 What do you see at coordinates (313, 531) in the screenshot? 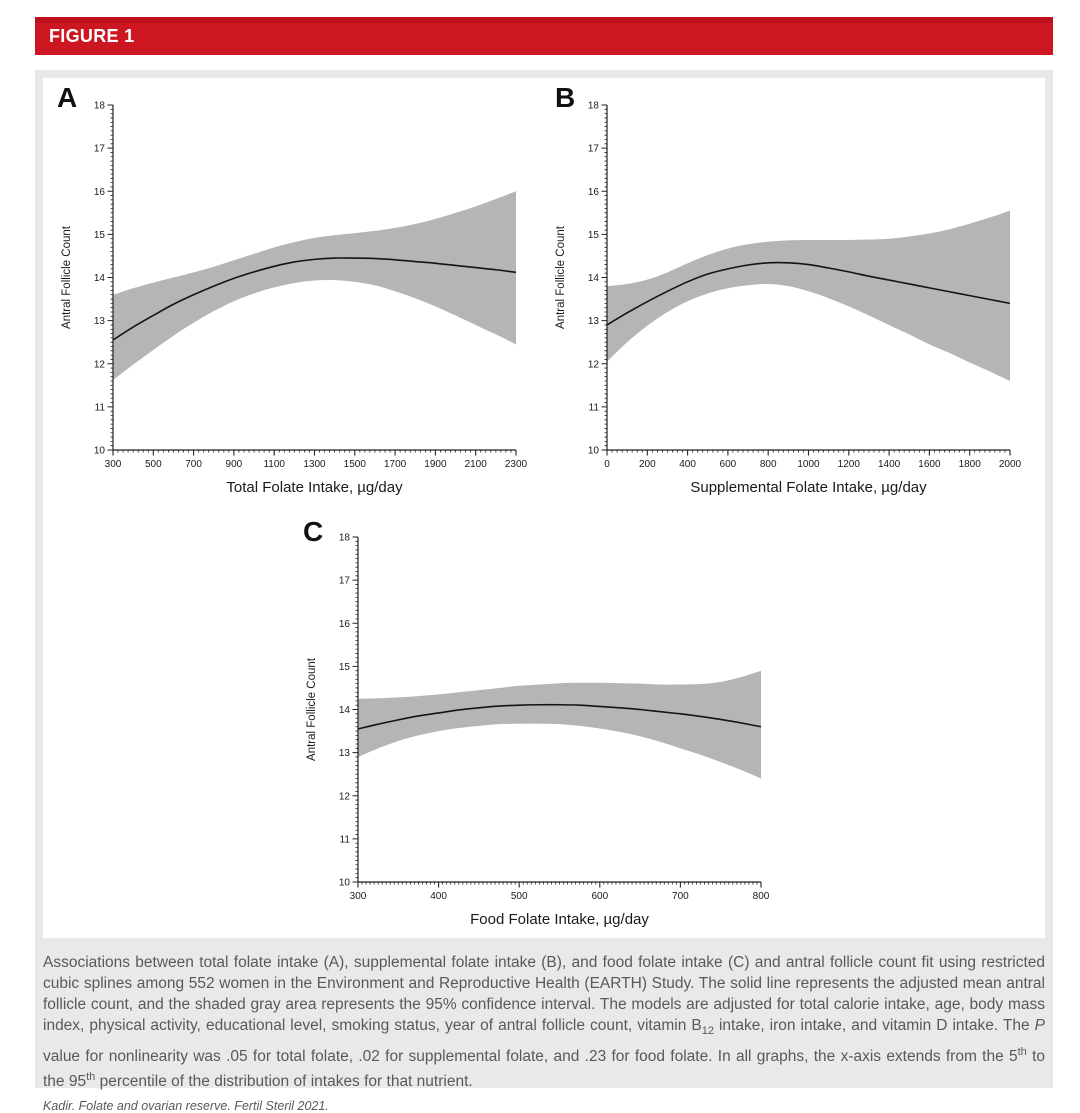
I see `panel-label-c: C` at bounding box center [313, 531].